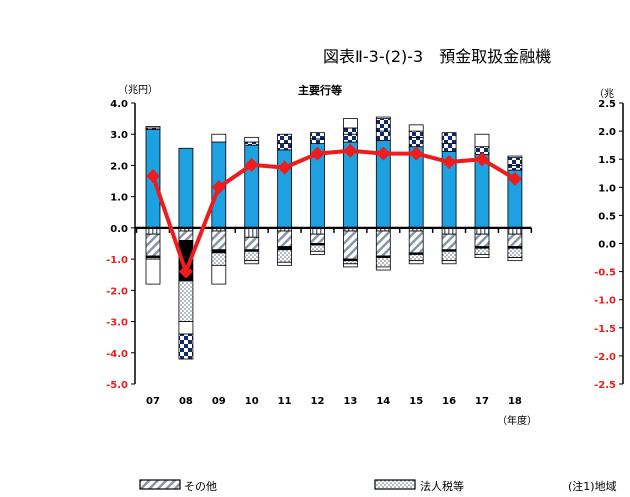 The width and height of the screenshot is (630, 497). I want to click on right-tick-label: -1.0, so click(605, 301).